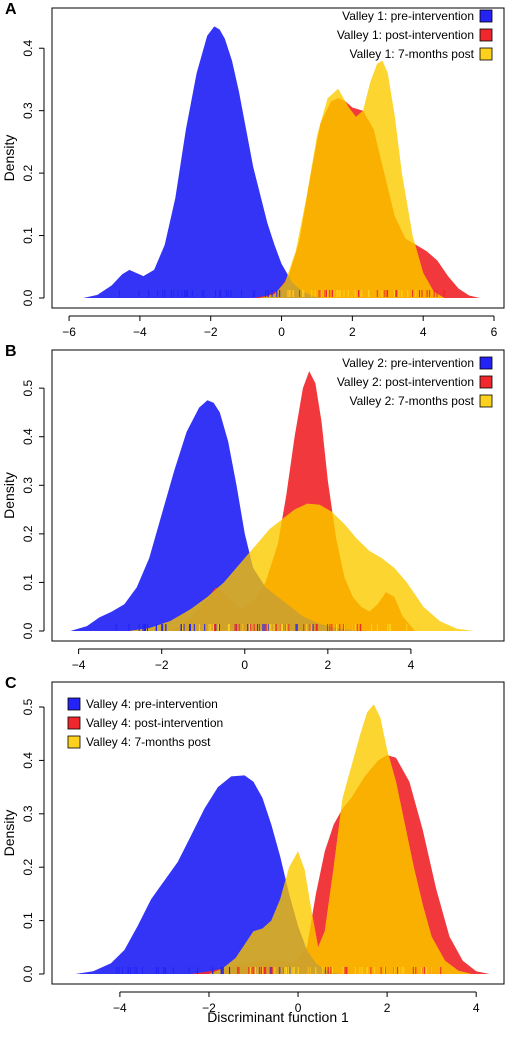  I want to click on x-tick-label: 6, so click(494, 332).